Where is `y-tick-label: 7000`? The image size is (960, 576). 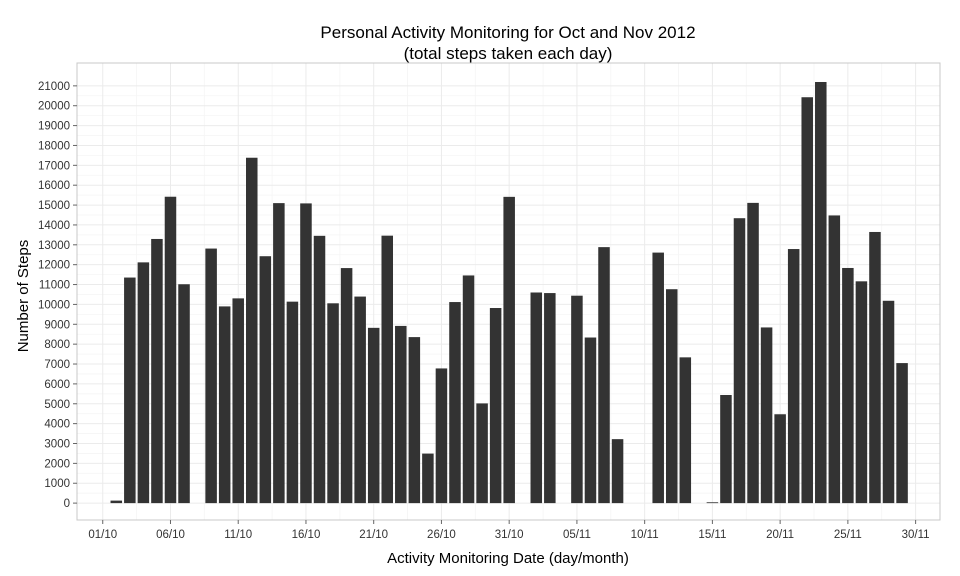
y-tick-label: 7000 is located at coordinates (57, 365).